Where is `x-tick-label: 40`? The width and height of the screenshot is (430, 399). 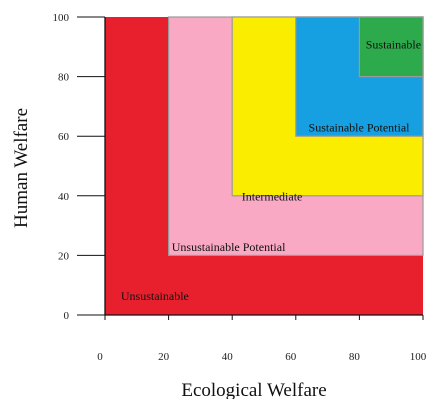 x-tick-label: 40 is located at coordinates (228, 357).